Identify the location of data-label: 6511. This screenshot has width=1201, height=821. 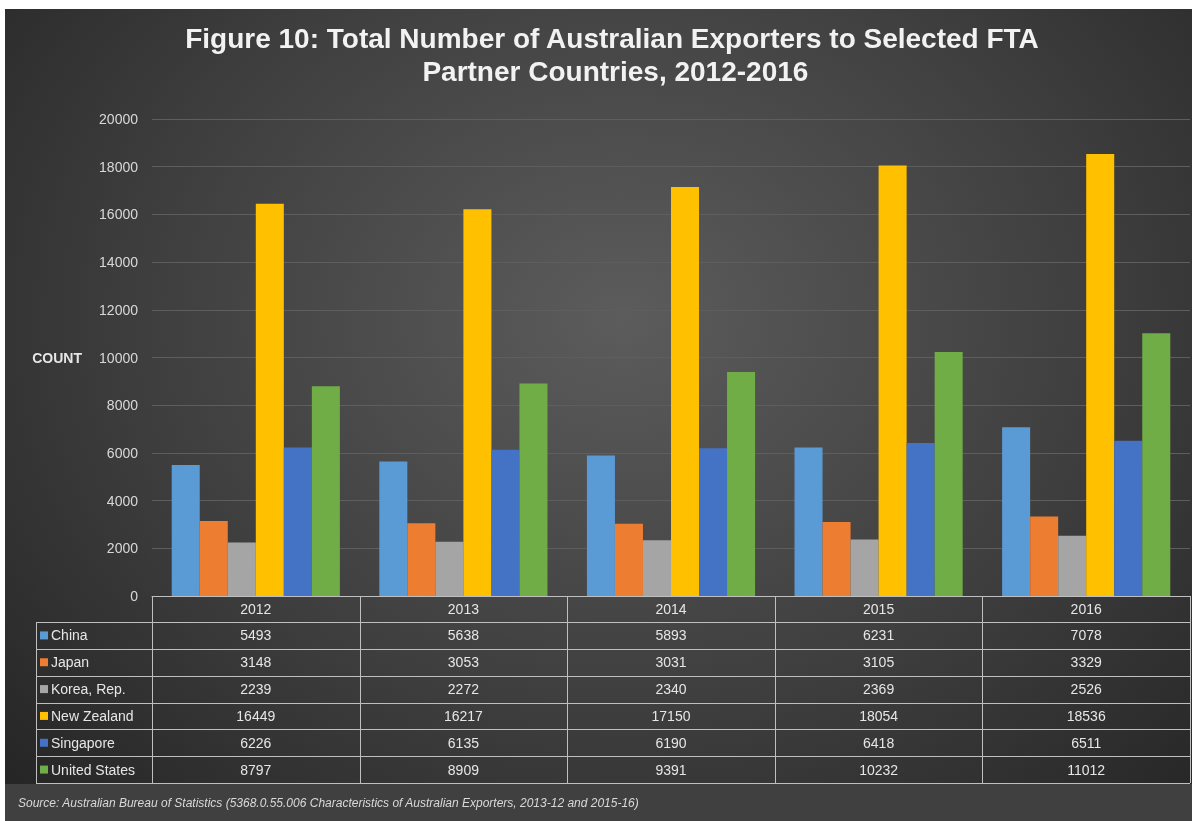
(1086, 742).